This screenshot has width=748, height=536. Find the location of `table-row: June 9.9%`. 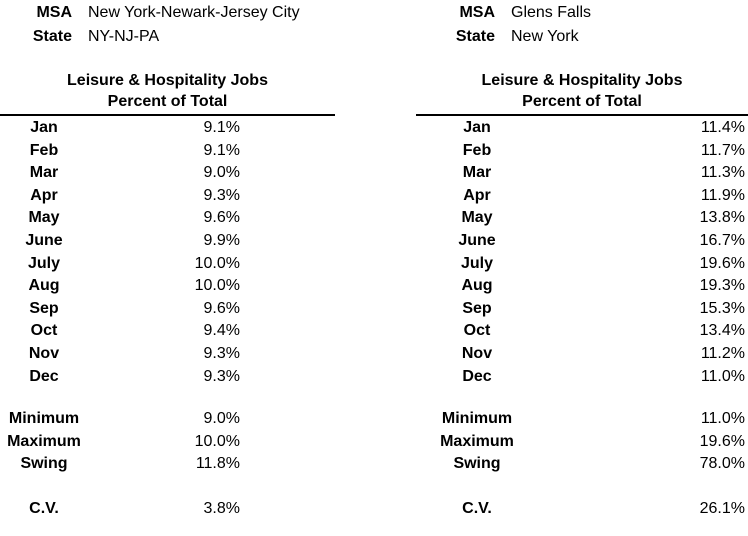

table-row: June 9.9% is located at coordinates (170, 243).